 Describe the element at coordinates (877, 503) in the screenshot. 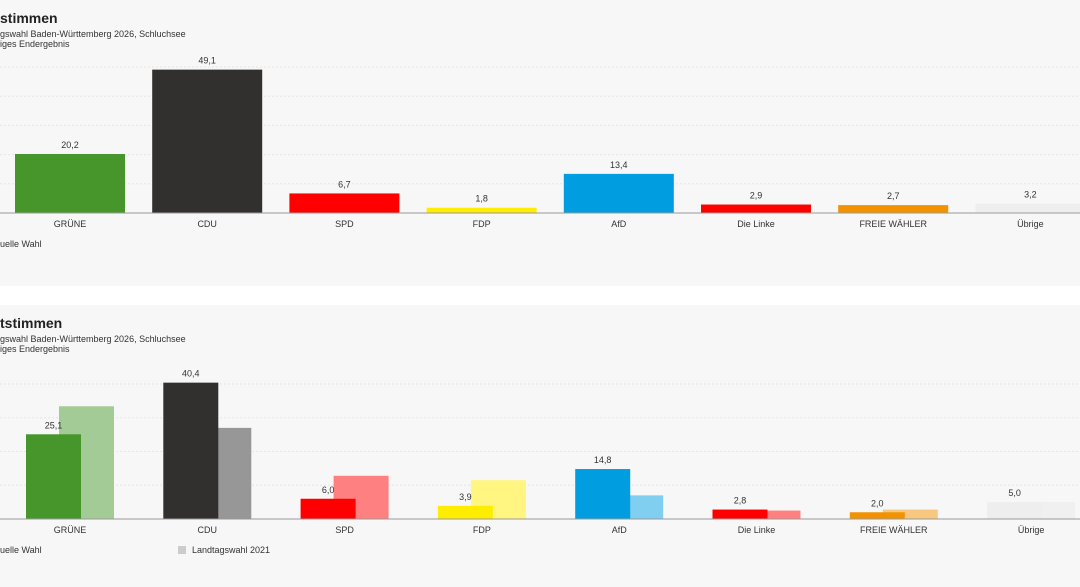

I see `data-label-6: 2,0` at that location.